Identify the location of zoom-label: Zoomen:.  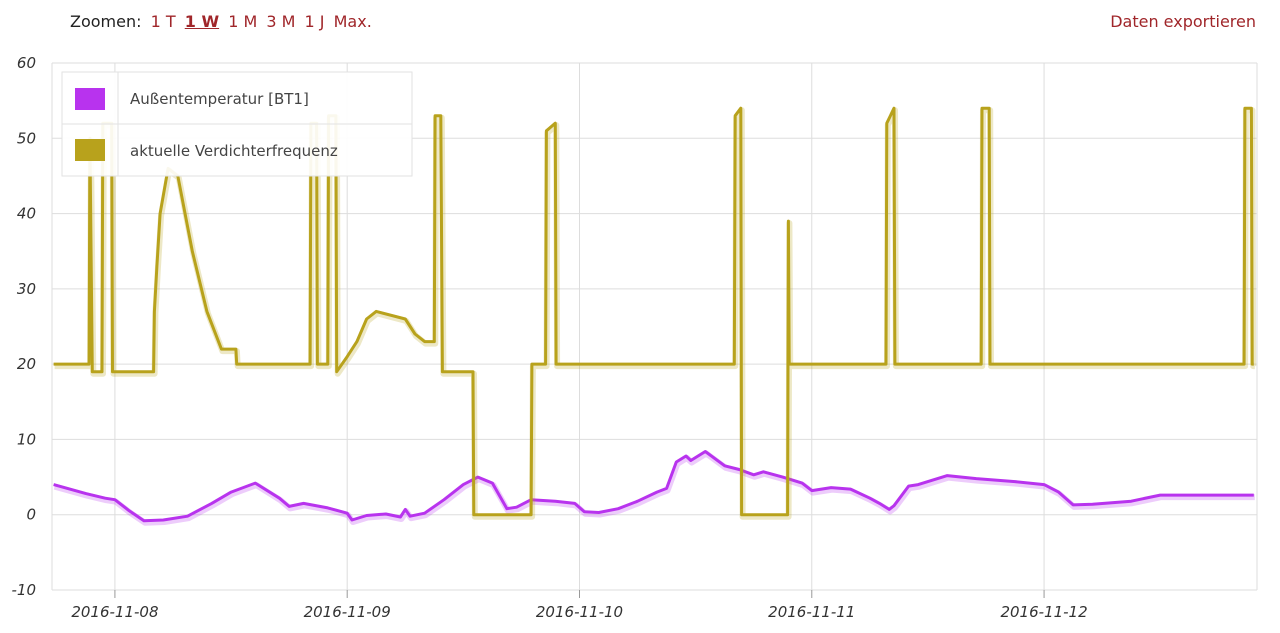
(106, 21).